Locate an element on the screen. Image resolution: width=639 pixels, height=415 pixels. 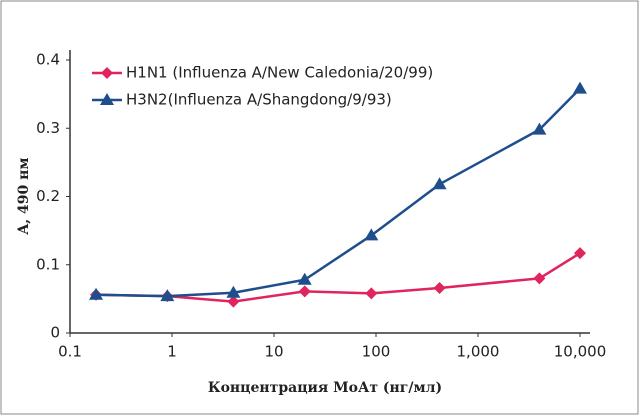
x-tick-label: 100 is located at coordinates (376, 352).